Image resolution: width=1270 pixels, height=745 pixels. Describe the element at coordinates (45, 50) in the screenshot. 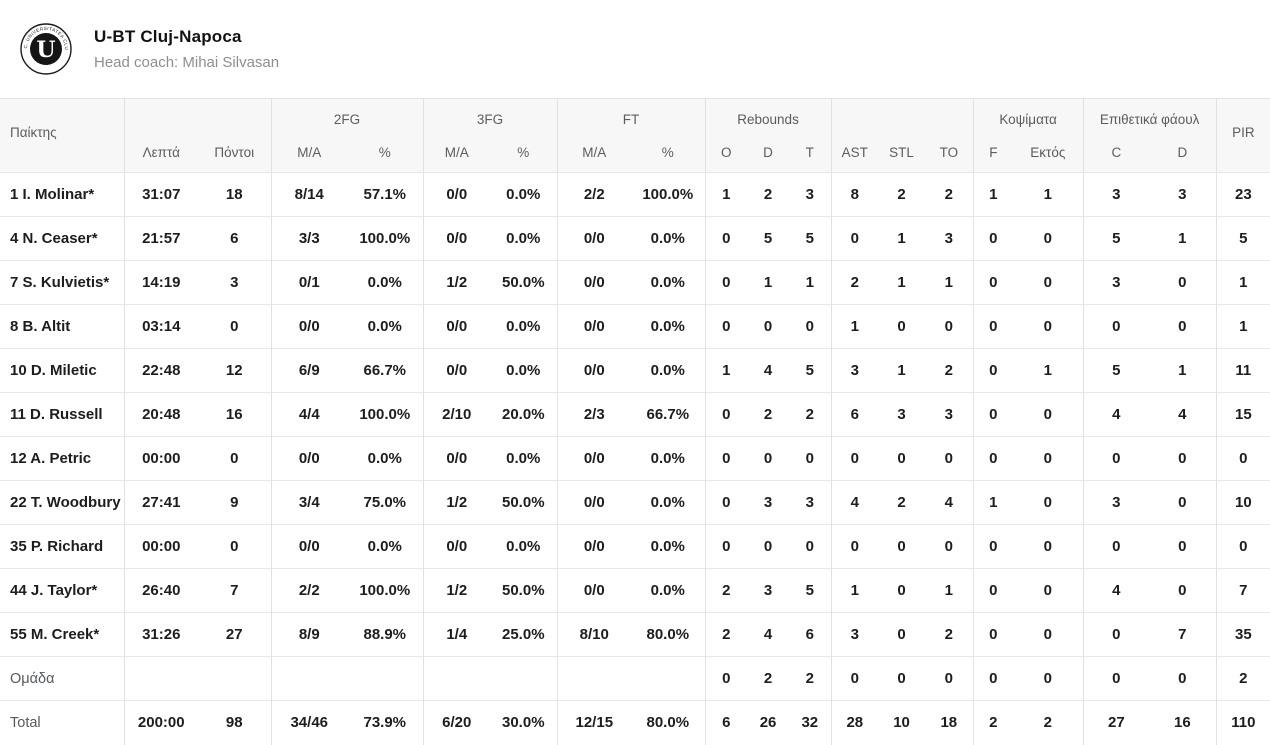

I see `badge-letter: U` at that location.